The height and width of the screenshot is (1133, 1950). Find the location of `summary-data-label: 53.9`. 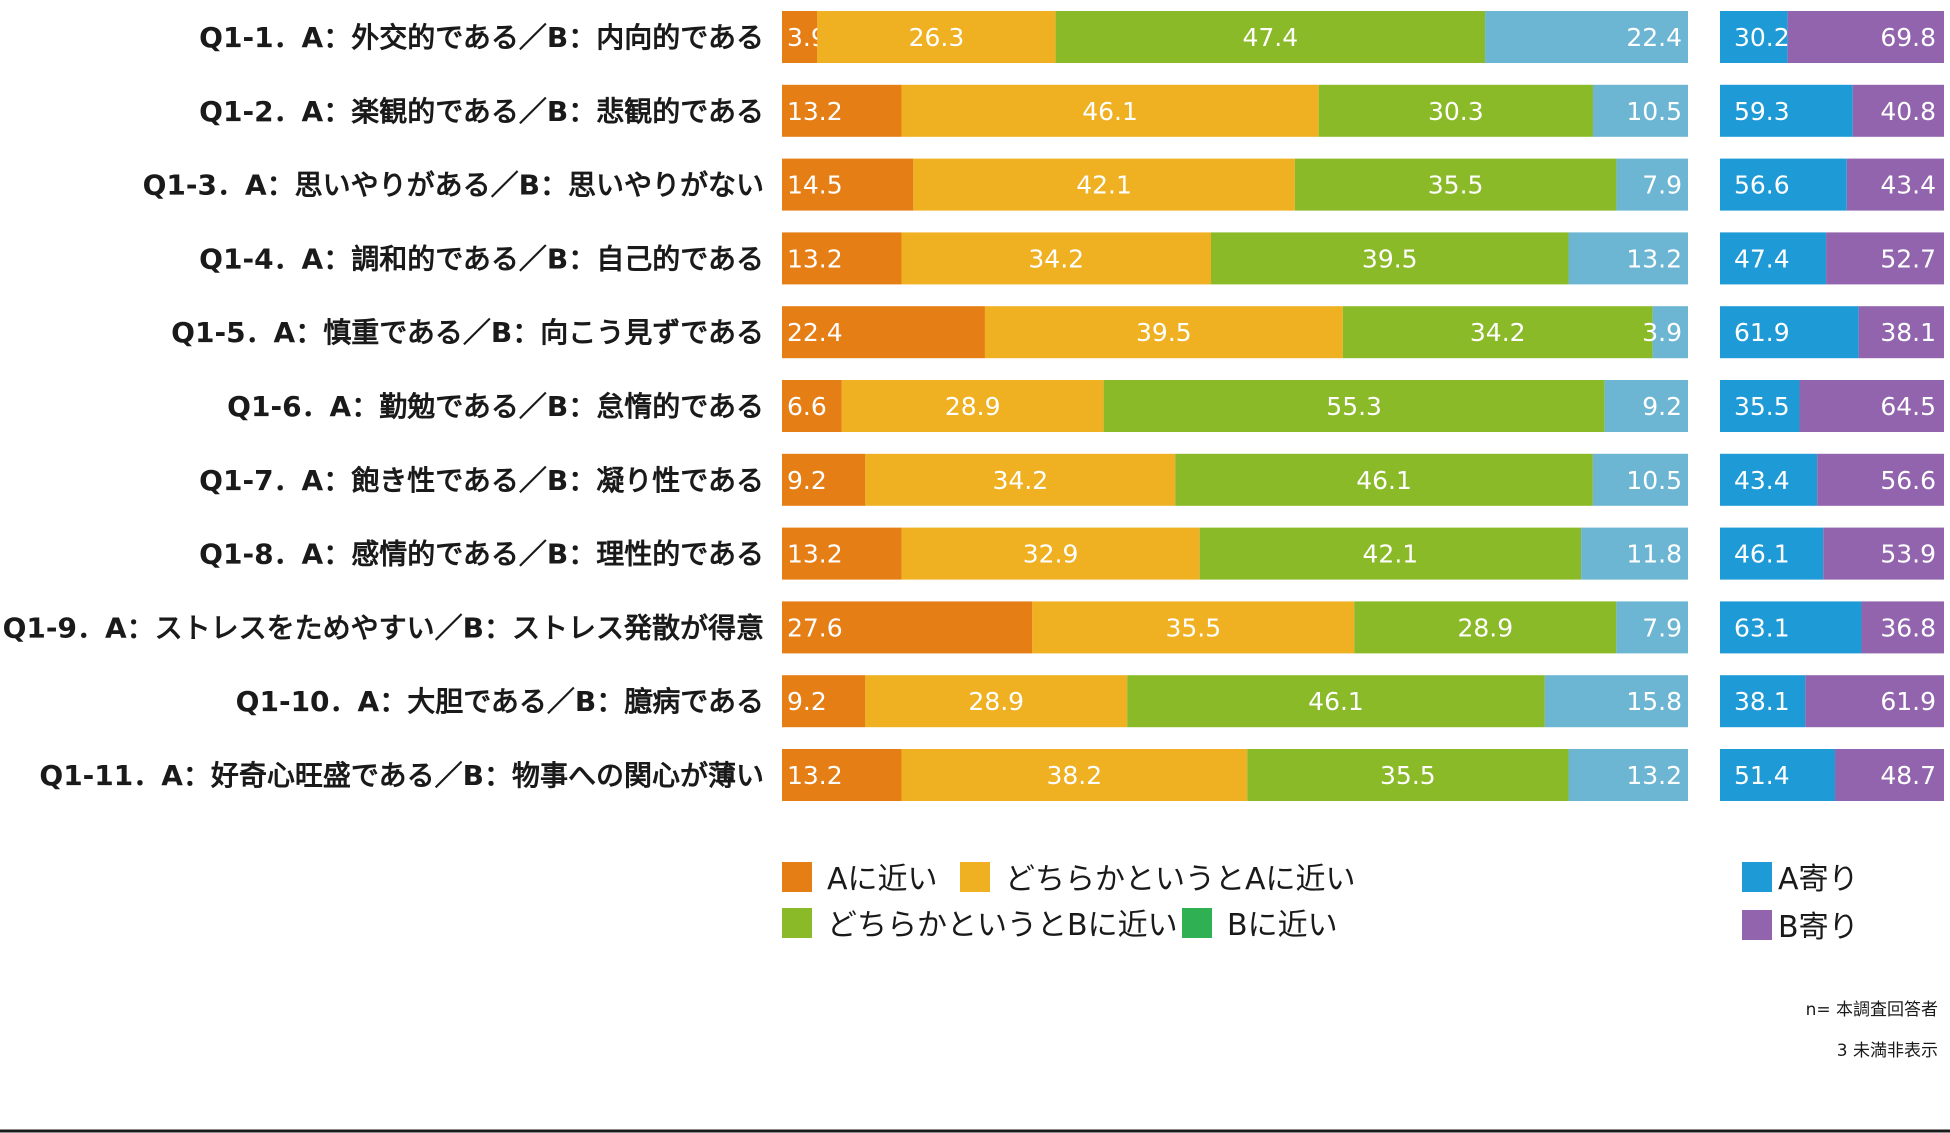

summary-data-label: 53.9 is located at coordinates (1908, 554).